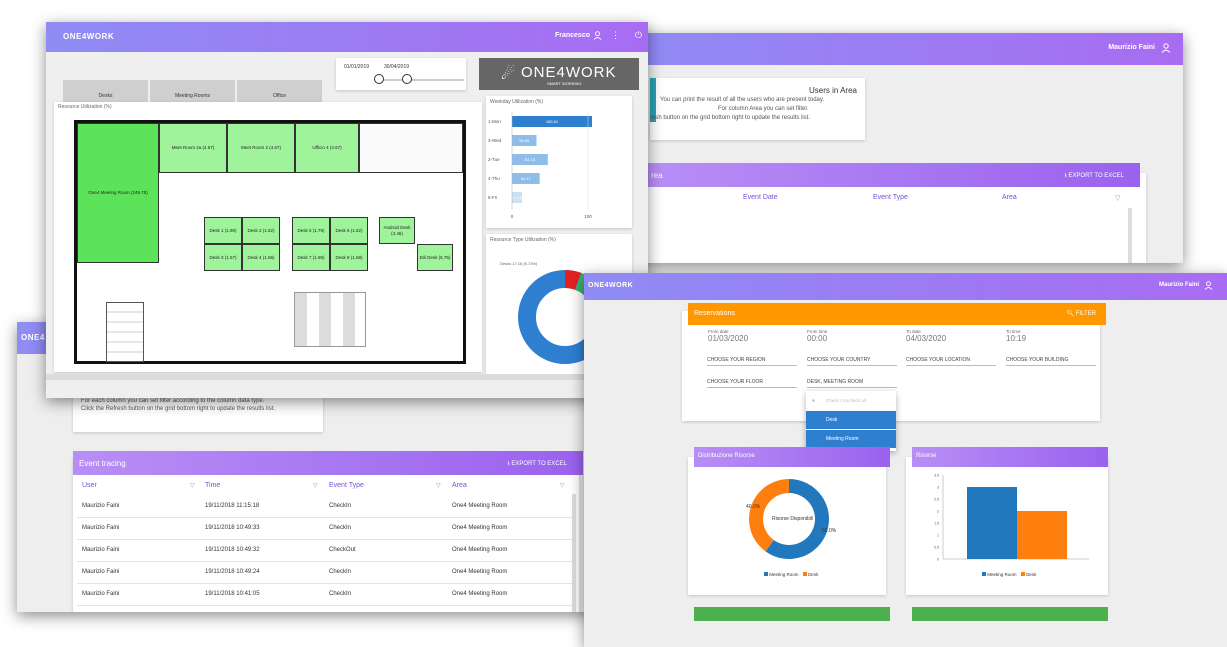  What do you see at coordinates (638, 35) in the screenshot?
I see `power-icon: ⏻` at bounding box center [638, 35].